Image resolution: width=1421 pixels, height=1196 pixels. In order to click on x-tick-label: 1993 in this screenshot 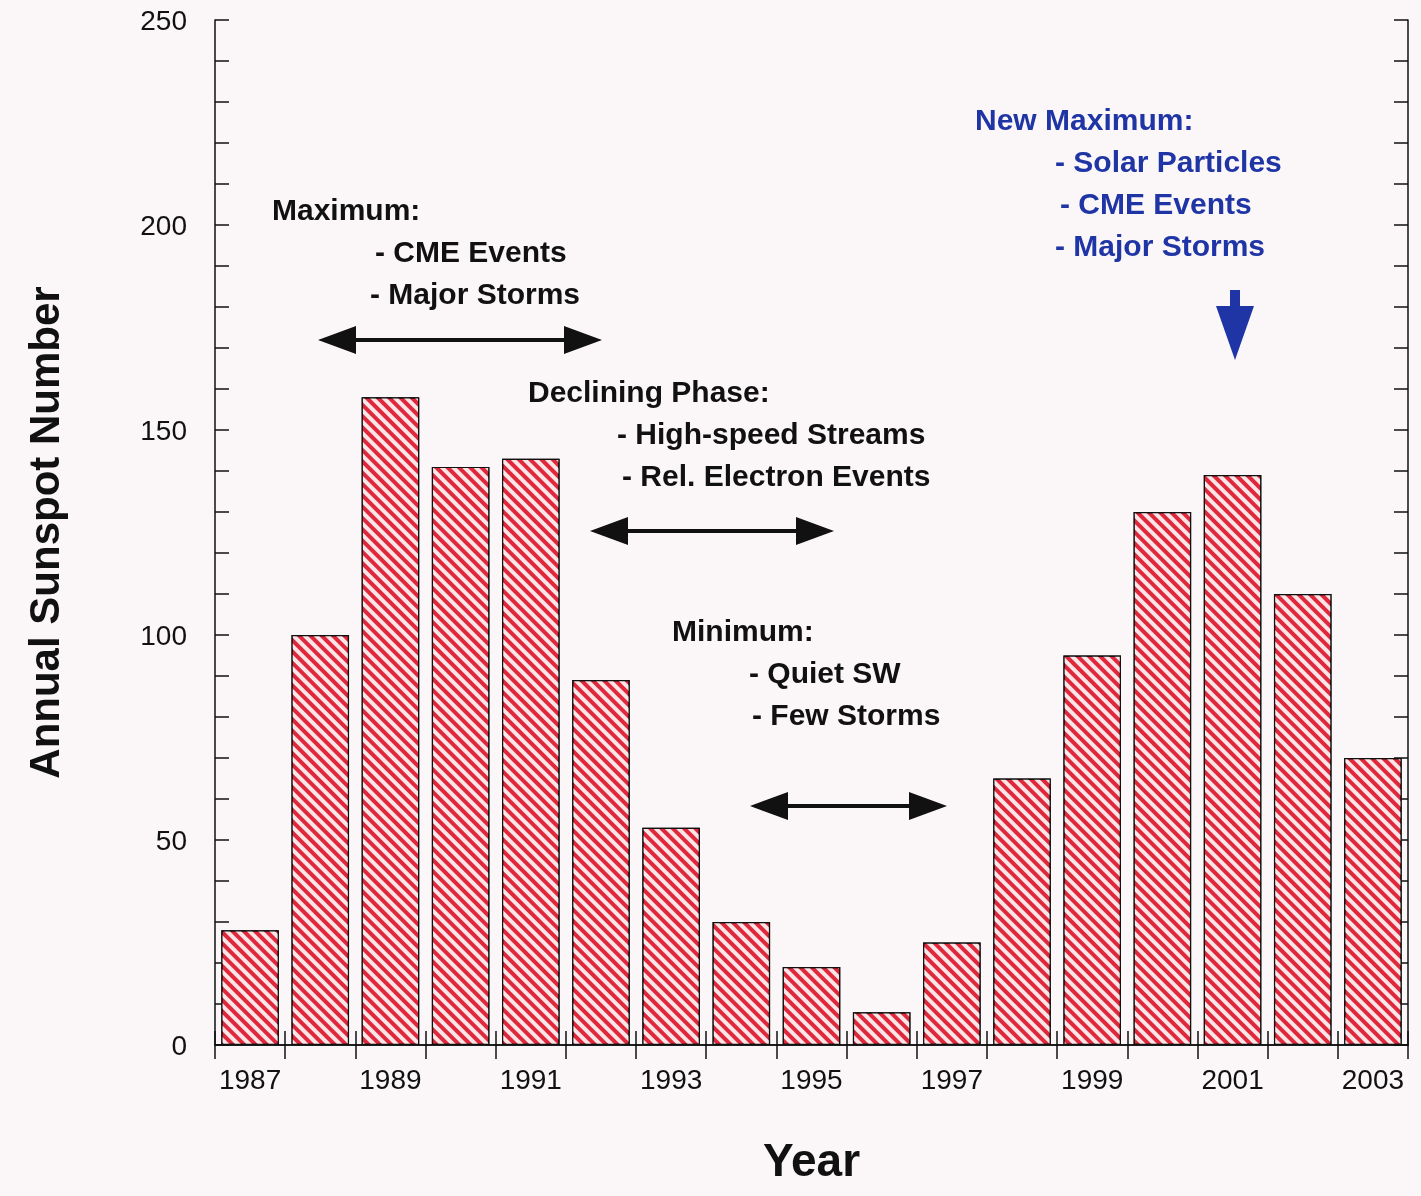, I will do `click(671, 1079)`.